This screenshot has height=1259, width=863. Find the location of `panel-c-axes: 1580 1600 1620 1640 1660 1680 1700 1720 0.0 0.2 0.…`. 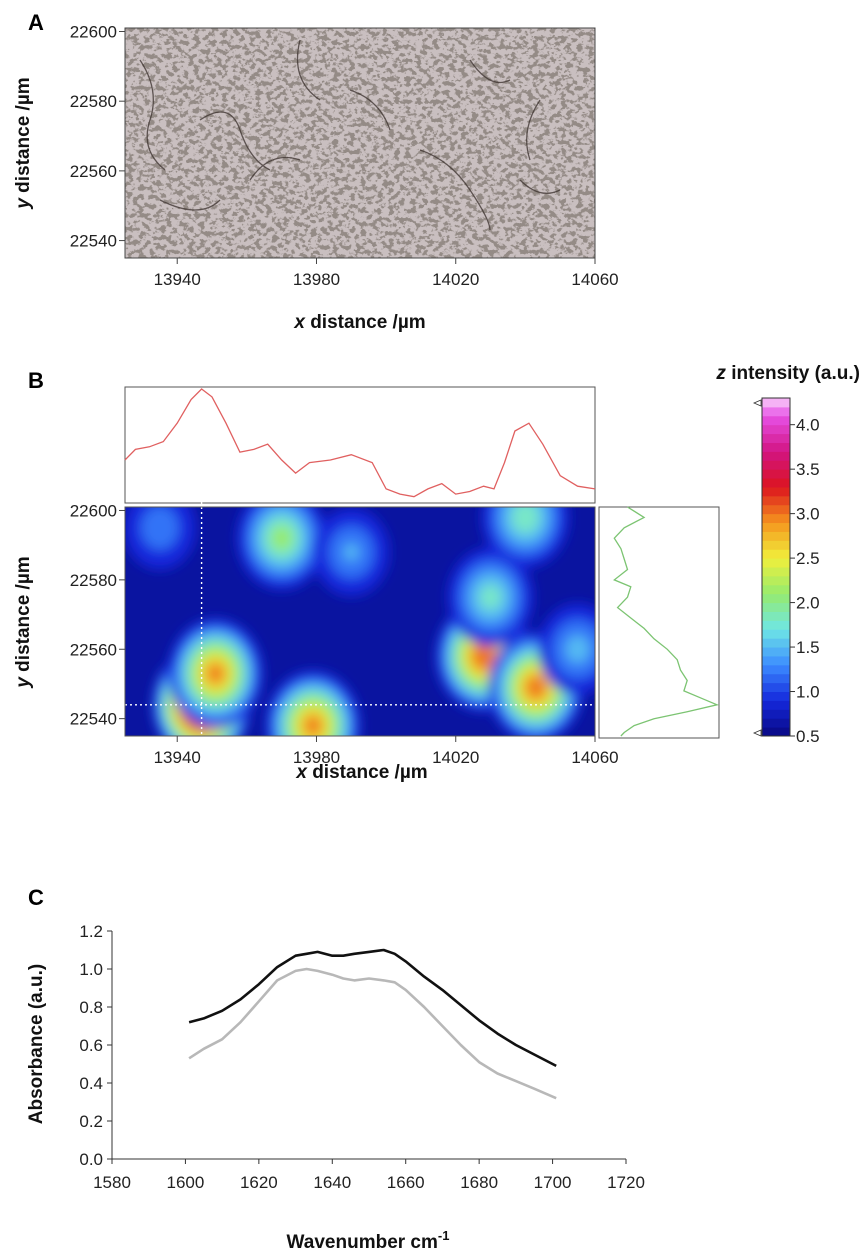

panel-c-axes: 1580 1600 1620 1640 1660 1680 1700 1720 0.0 0.2 0.… is located at coordinates (362, 1057).